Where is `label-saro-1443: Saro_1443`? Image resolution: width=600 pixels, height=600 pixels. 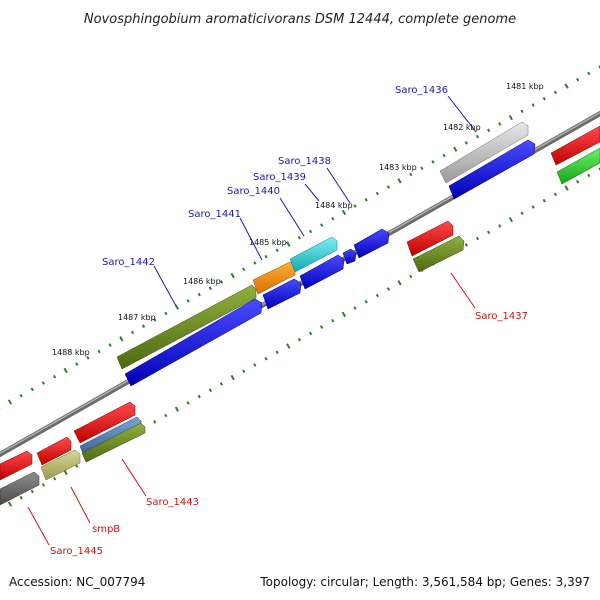 label-saro-1443: Saro_1443 is located at coordinates (172, 502).